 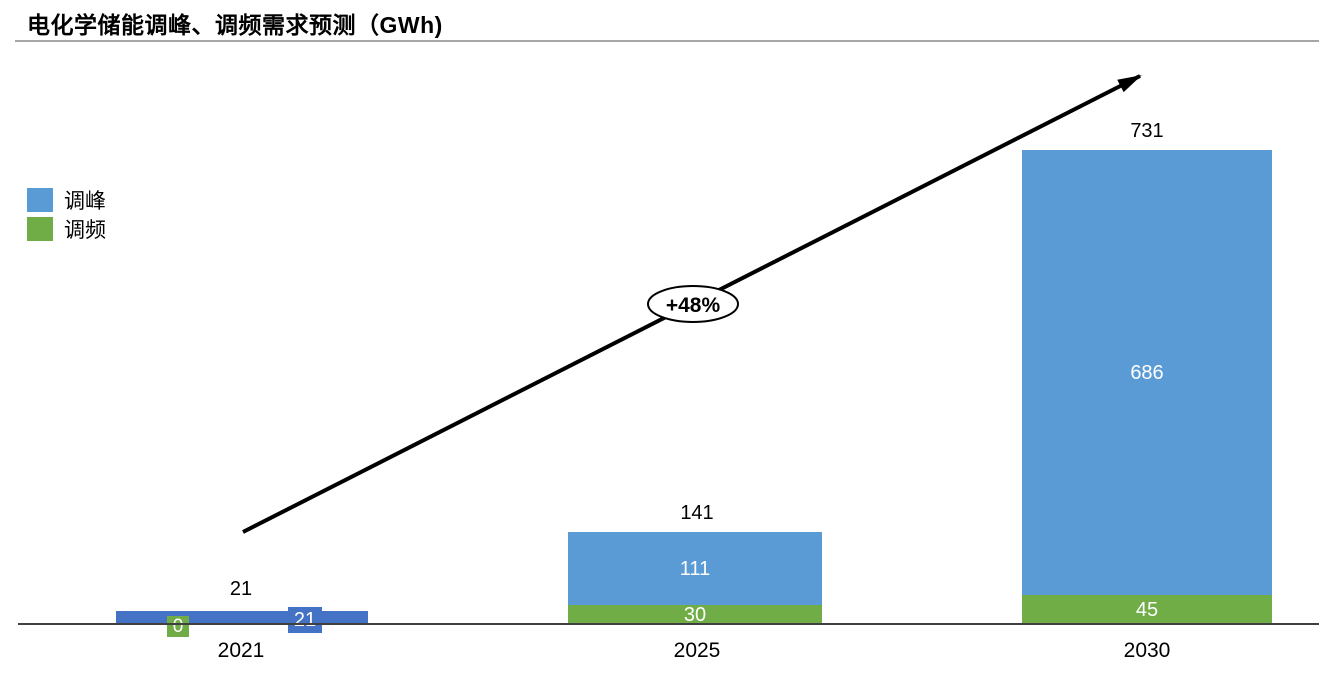 I want to click on bar-2030-frequency-regulation: 45, so click(x=1147, y=609).